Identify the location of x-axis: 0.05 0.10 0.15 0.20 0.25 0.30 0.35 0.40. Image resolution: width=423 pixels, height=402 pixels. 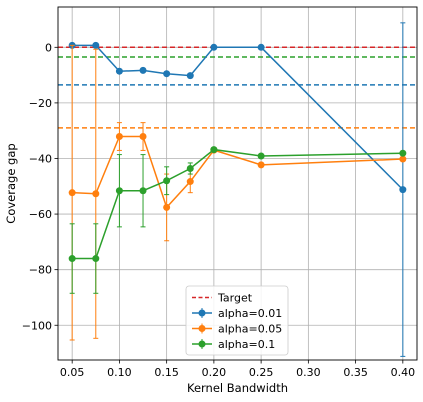
(237, 369).